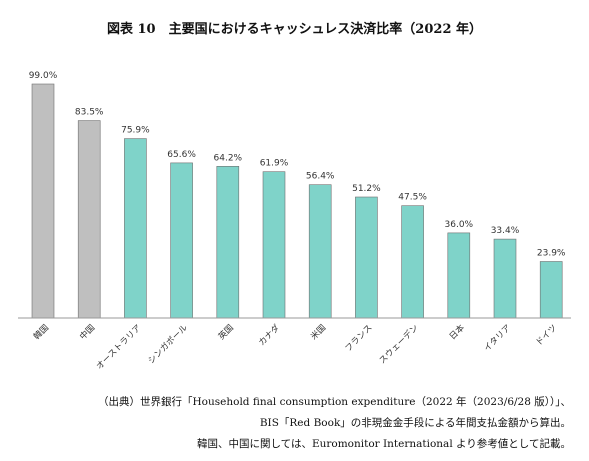 This screenshot has height=461, width=589. What do you see at coordinates (546, 335) in the screenshot?
I see `category-label-11: ドイツ` at bounding box center [546, 335].